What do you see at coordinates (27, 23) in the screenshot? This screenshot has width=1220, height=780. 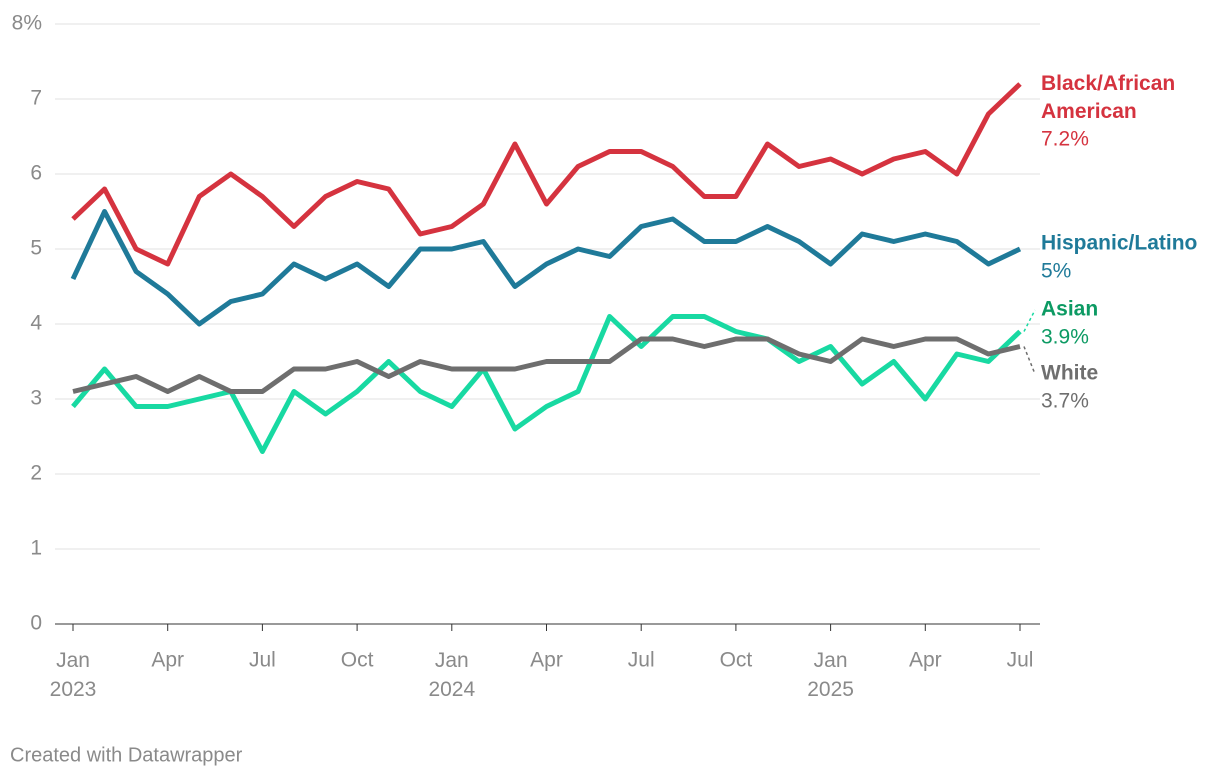 I see `y-tick-label: 8%` at bounding box center [27, 23].